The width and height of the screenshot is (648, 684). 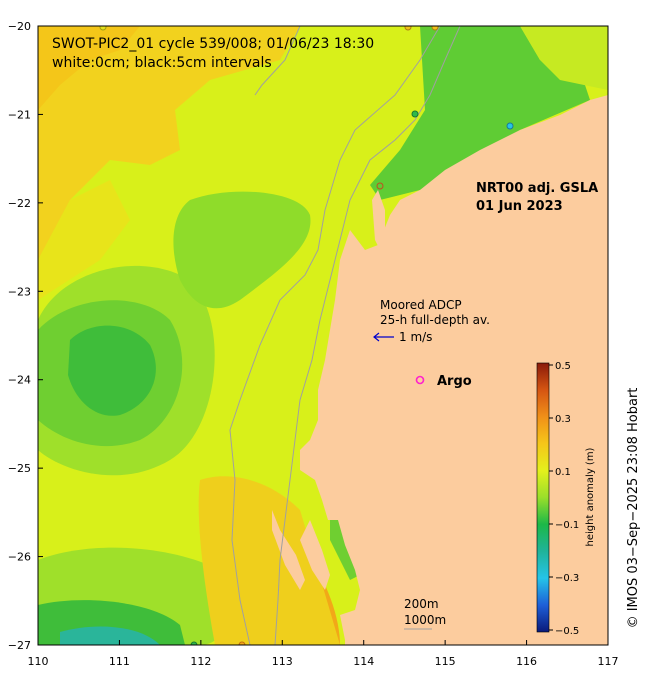 What do you see at coordinates (242, 250) in the screenshot?
I see `anomaly-patch-green-ridge` at bounding box center [242, 250].